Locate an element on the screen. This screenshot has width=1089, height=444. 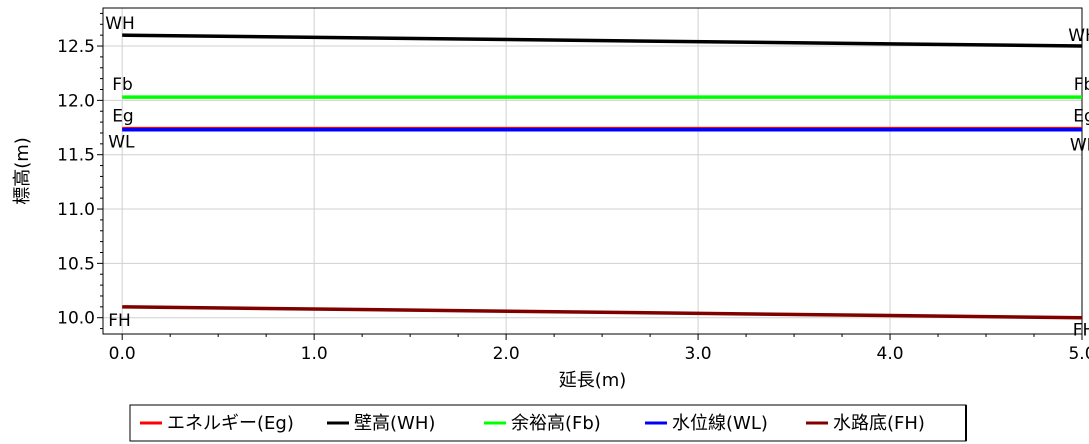
legend-item: 水路底(FH) is located at coordinates (865, 423).